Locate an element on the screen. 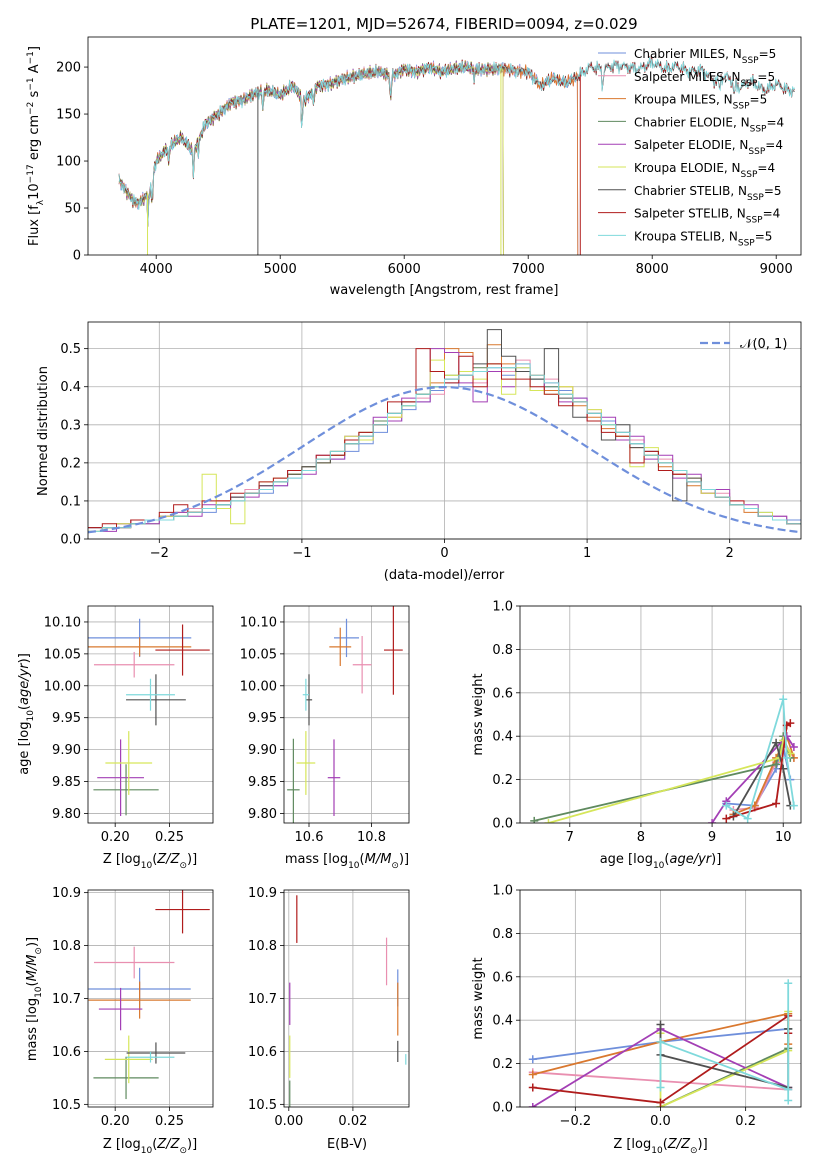 The image size is (819, 1170). x-tick-label: 8 is located at coordinates (641, 837).